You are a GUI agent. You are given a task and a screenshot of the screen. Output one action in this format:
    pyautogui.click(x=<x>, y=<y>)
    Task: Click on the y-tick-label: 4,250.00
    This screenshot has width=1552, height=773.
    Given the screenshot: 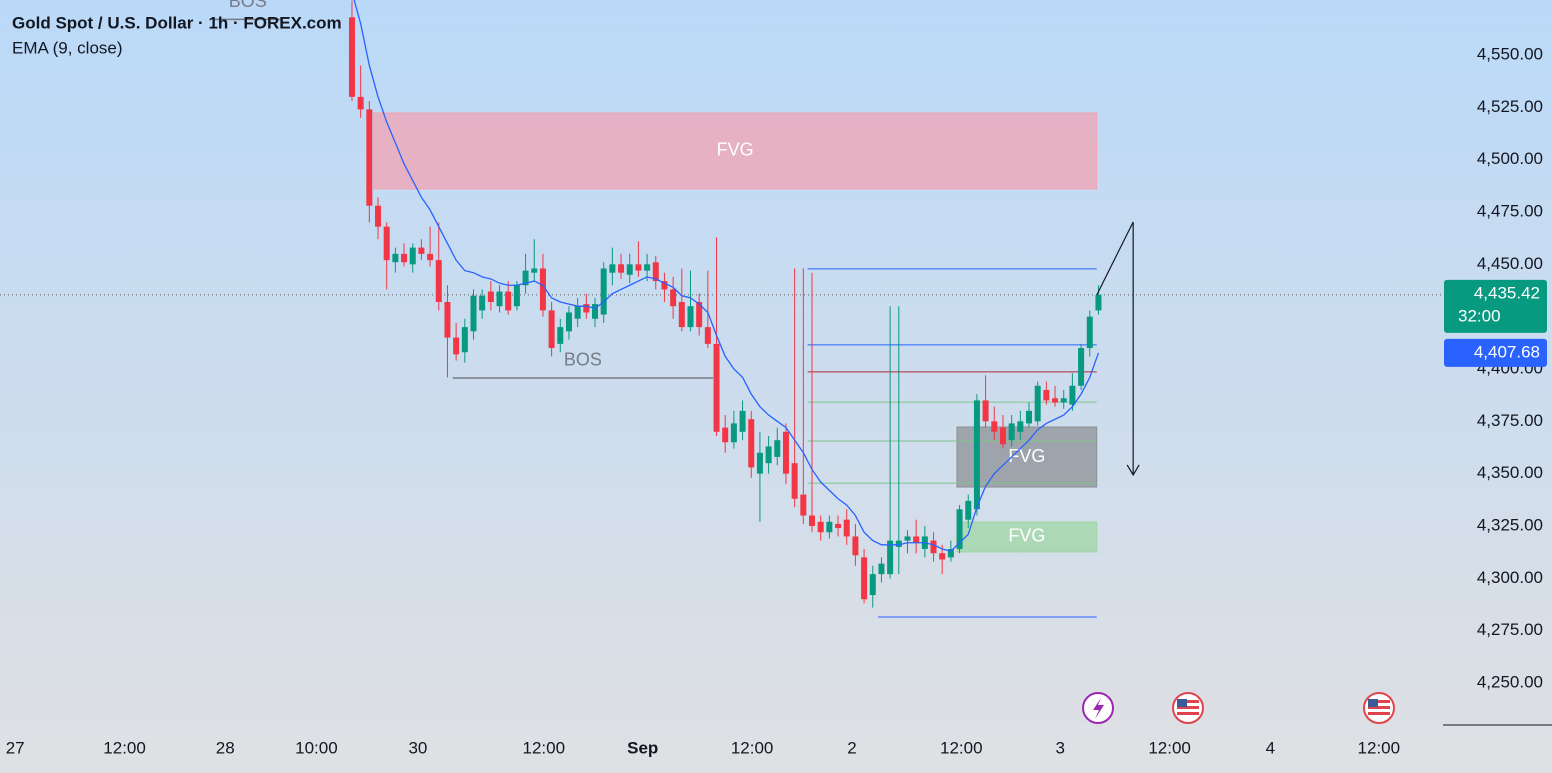 What is the action you would take?
    pyautogui.click(x=1510, y=681)
    